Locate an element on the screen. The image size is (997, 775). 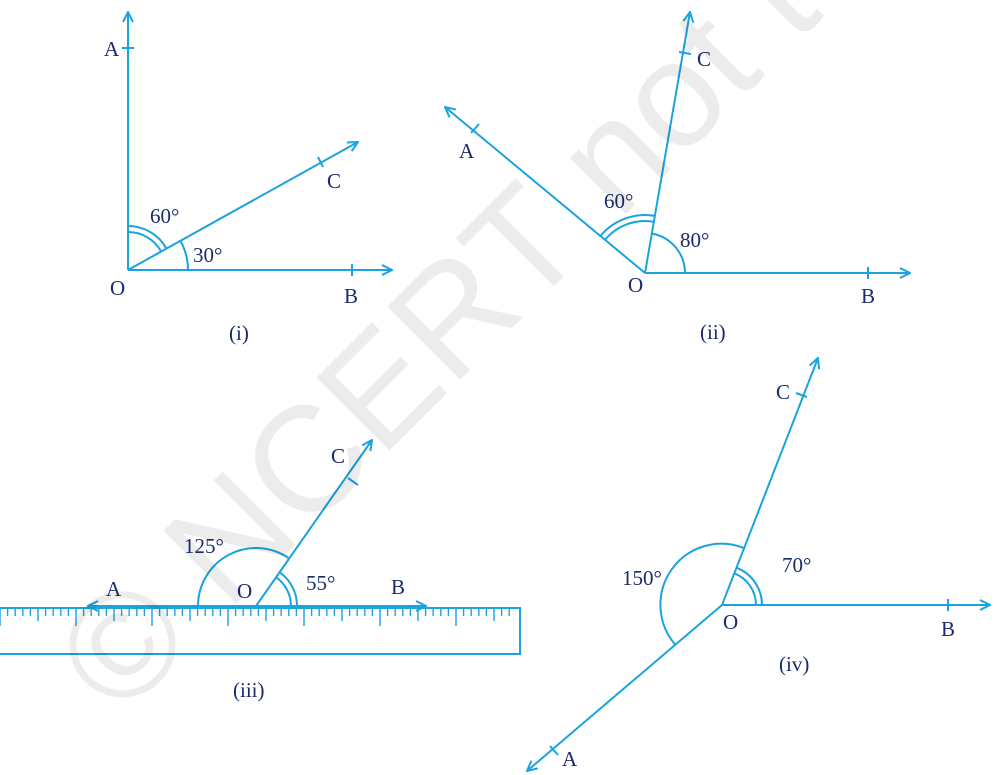
arc-55-inner is located at coordinates (284, 591).